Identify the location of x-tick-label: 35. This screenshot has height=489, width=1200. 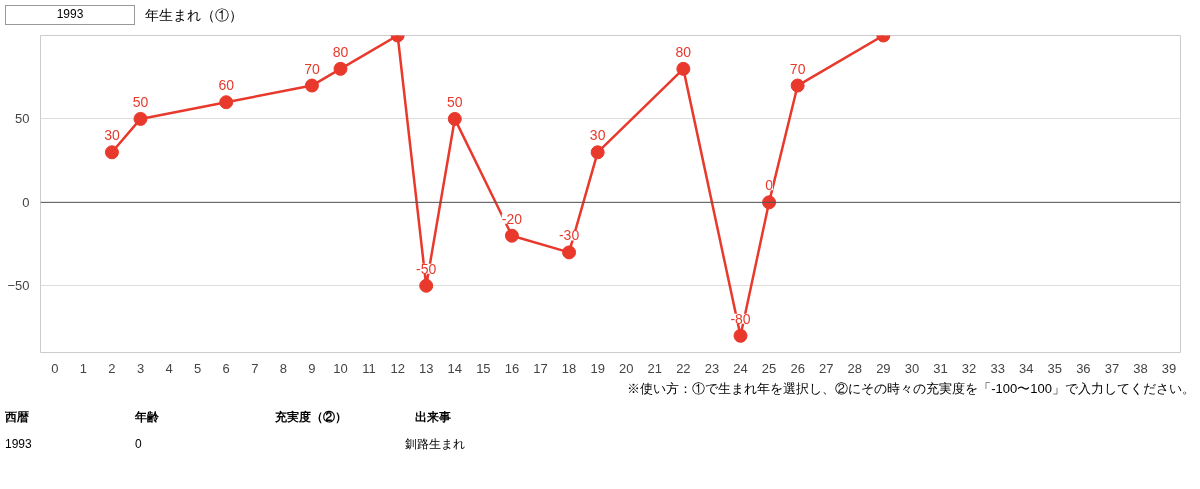
(1055, 368).